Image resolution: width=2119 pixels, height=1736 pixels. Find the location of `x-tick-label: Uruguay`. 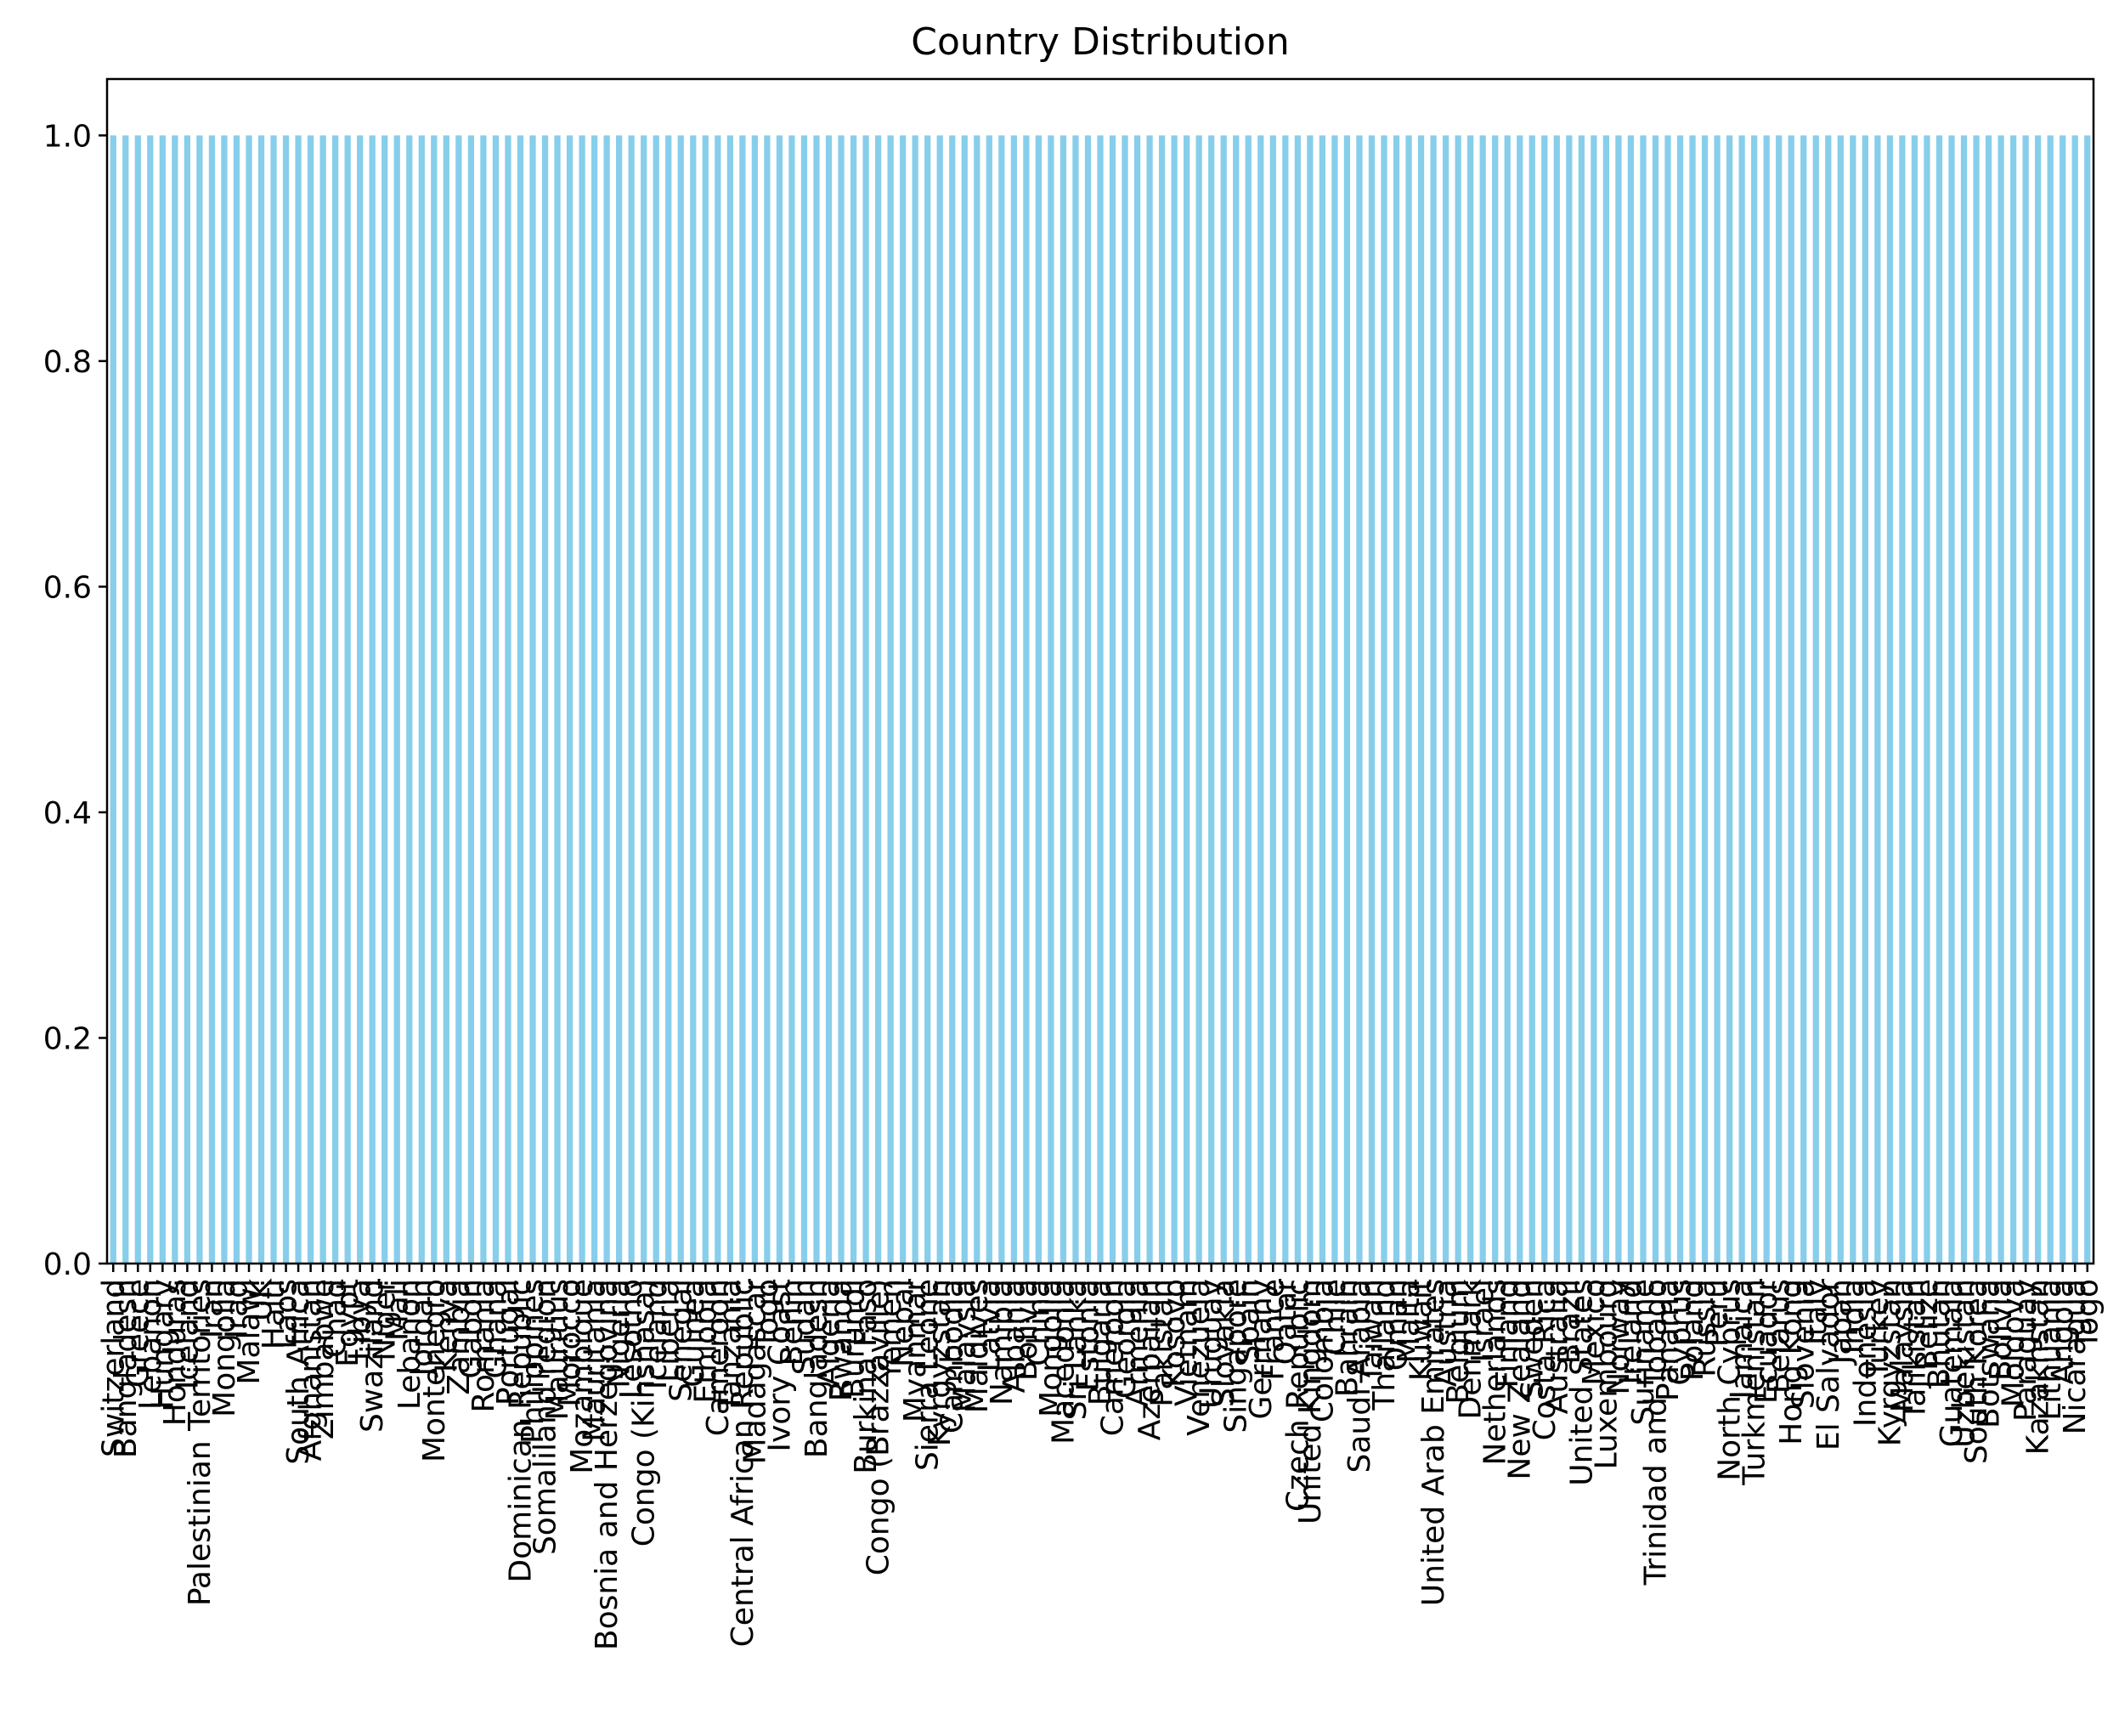

x-tick-label: Uruguay is located at coordinates (1212, 1344).